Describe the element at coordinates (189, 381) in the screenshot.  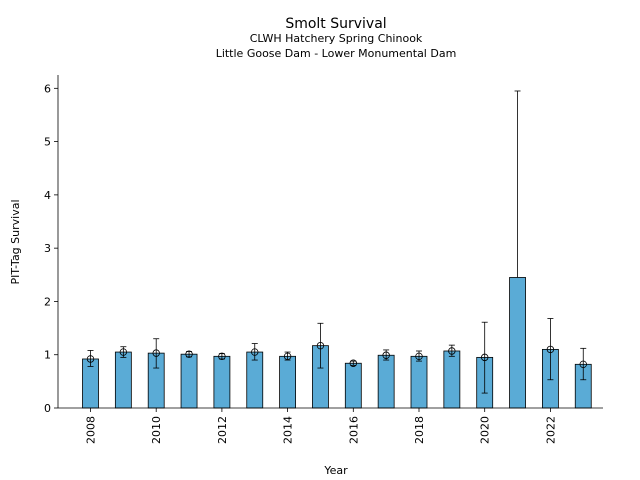
I see `bar-2011` at that location.